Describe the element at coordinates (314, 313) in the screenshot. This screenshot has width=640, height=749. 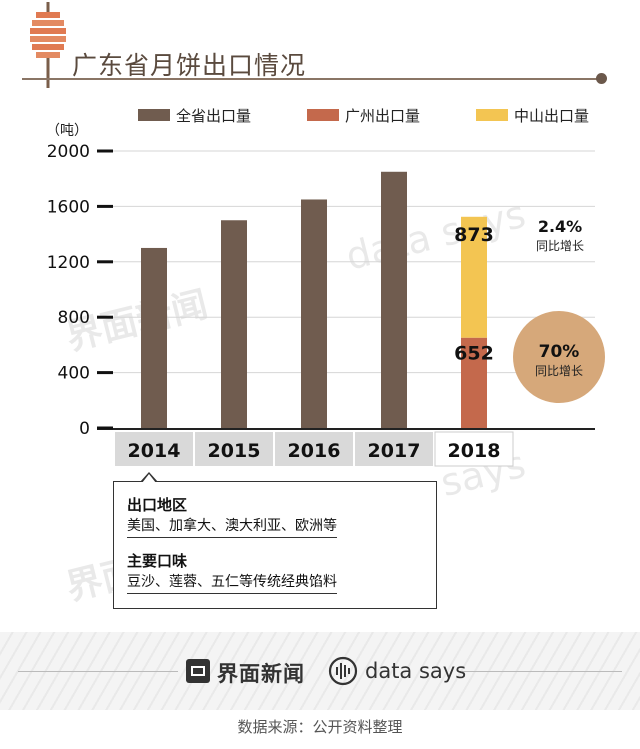
I see `bar-province-2016` at that location.